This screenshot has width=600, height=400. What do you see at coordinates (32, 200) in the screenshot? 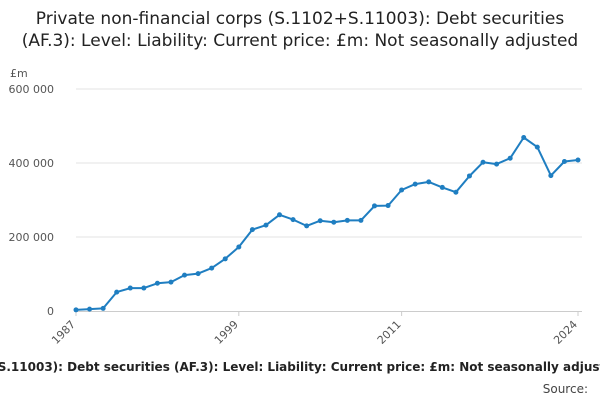
I see `y-axis-ticks: 0 200 000 400 000 600 000` at bounding box center [32, 200].